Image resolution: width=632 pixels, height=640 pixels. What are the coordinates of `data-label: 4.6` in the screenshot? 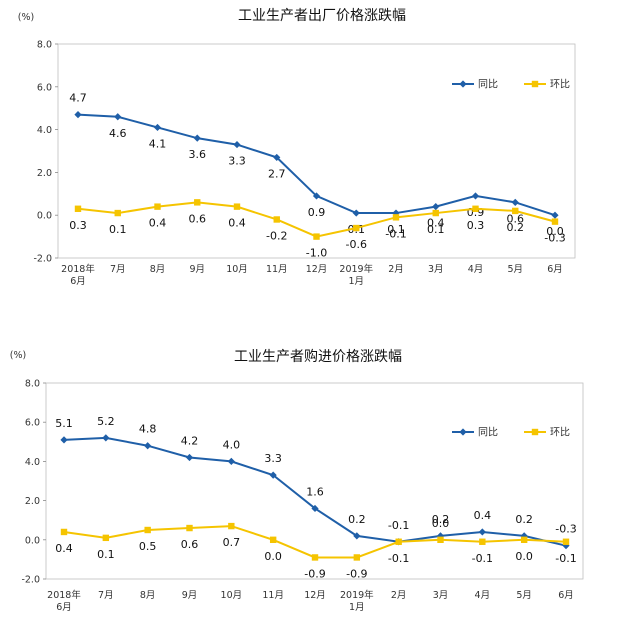 It's located at (118, 133).